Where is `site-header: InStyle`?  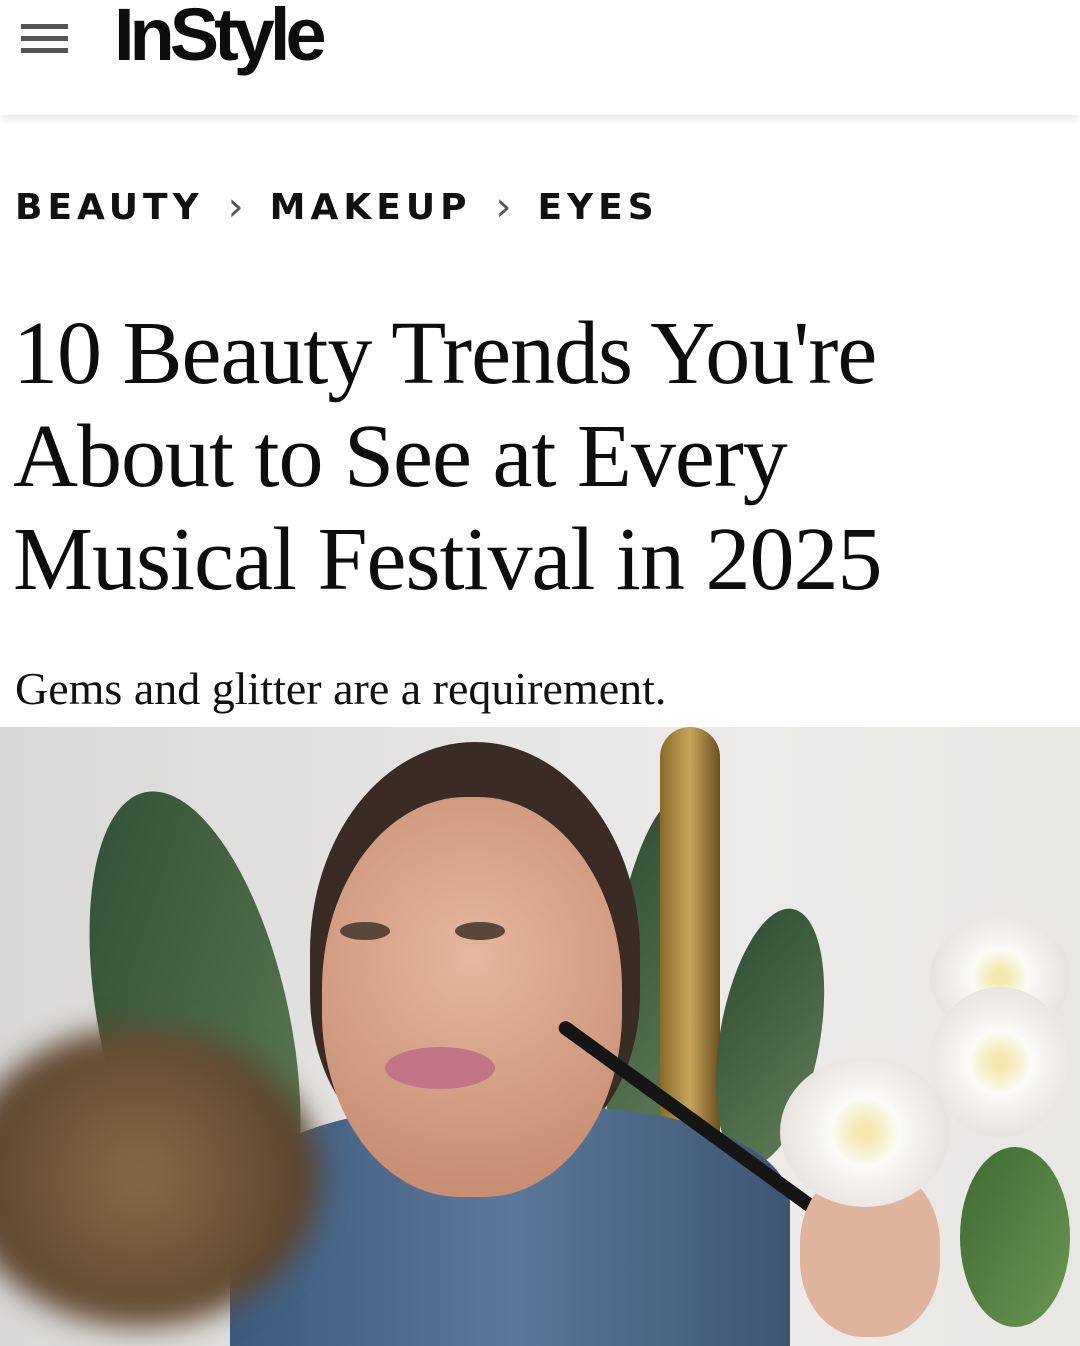 site-header: InStyle is located at coordinates (540, 57).